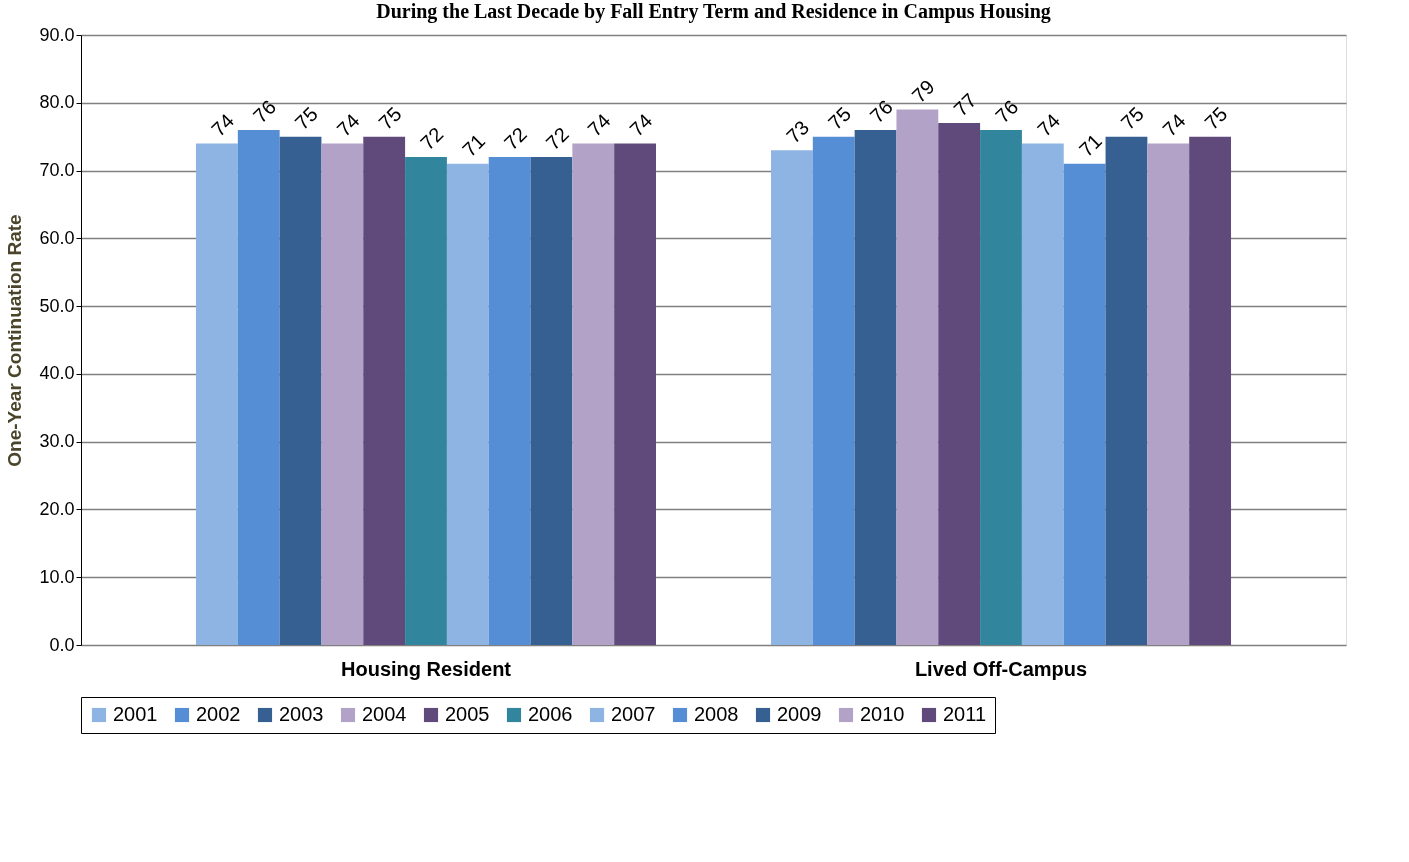 The height and width of the screenshot is (862, 1409). Describe the element at coordinates (467, 714) in the screenshot. I see `legend-label: 2005` at that location.